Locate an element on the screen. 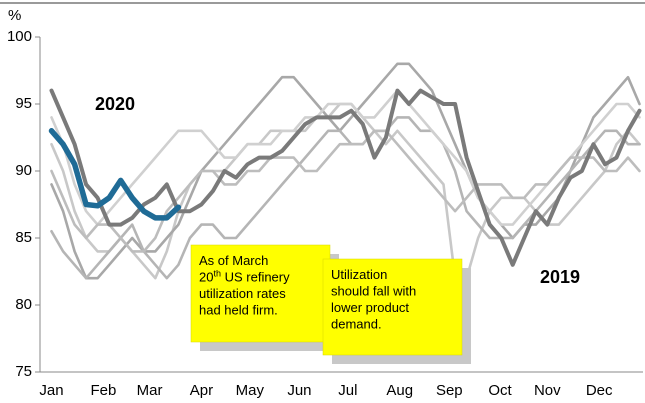 The image size is (645, 403). annotation-text-part: US refinery is located at coordinates (255, 277).